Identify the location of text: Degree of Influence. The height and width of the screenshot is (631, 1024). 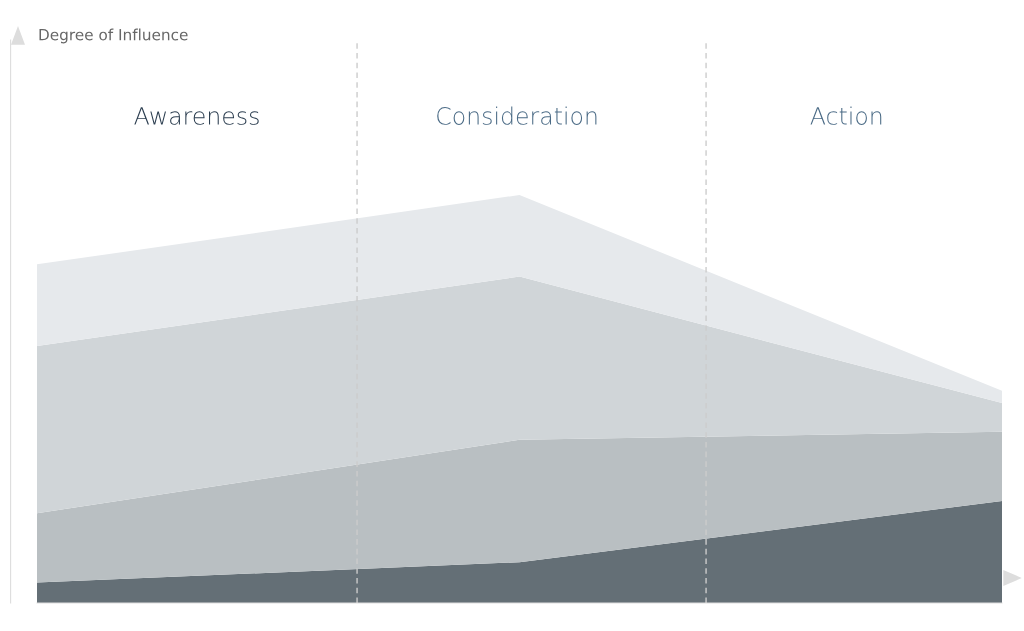
(113, 36).